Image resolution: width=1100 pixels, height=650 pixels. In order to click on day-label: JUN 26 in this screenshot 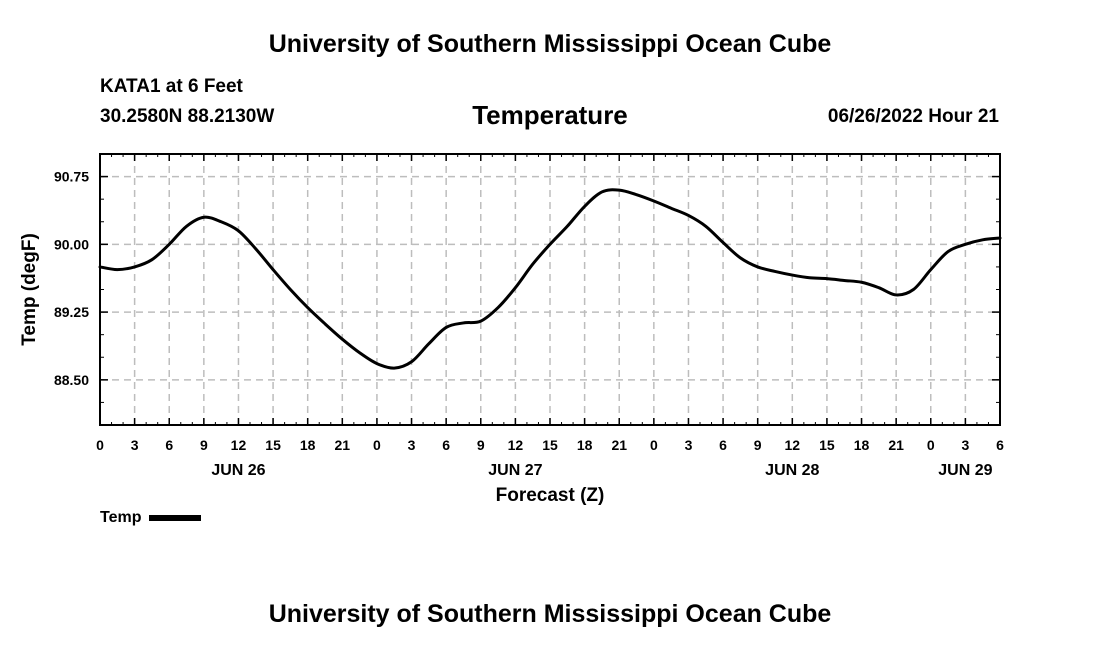, I will do `click(238, 470)`.